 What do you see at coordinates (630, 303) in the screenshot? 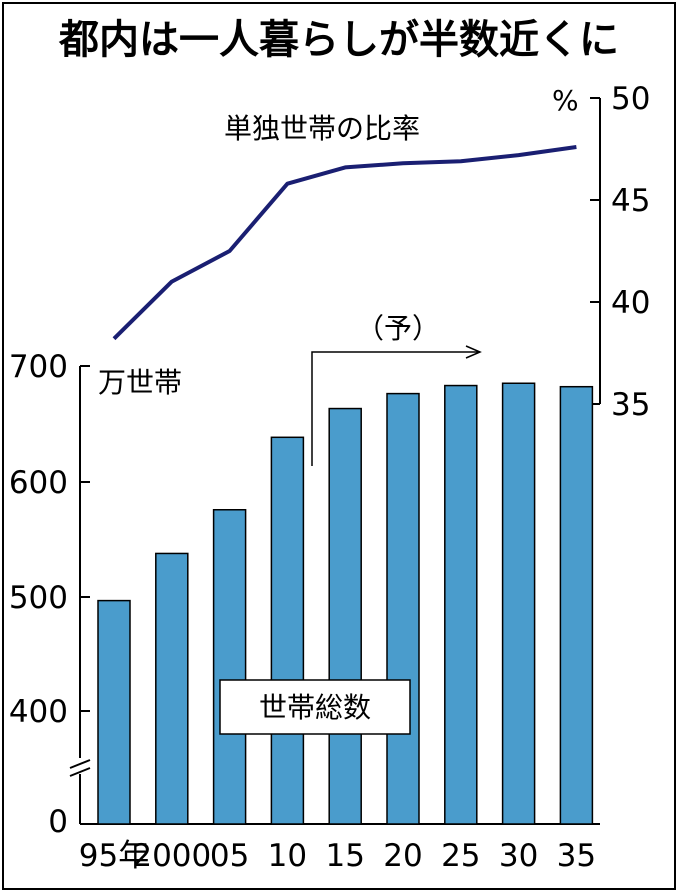
I see `right-tick-label: 40` at bounding box center [630, 303].